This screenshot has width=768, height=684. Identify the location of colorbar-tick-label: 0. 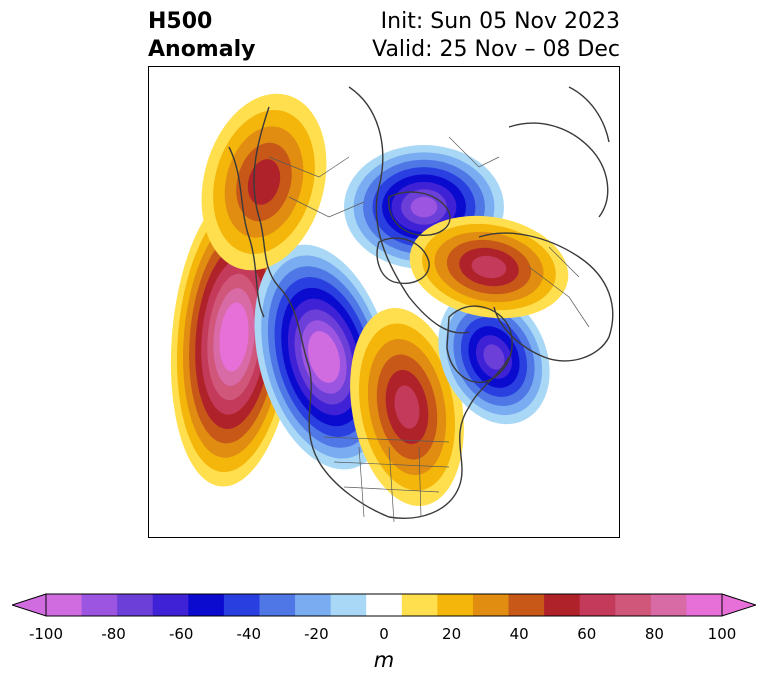
(384, 634).